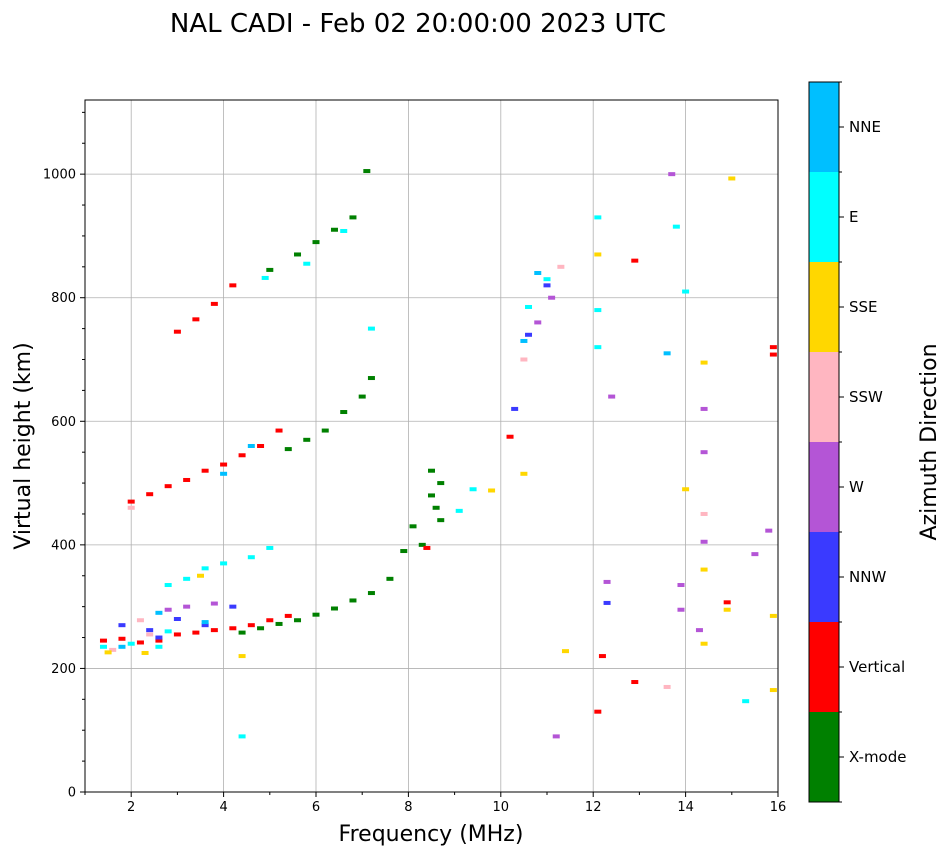 This screenshot has width=951, height=856. What do you see at coordinates (418, 24) in the screenshot?
I see `chart-title: NAL CADI - Feb 02 20:00:00 2023 UTC` at bounding box center [418, 24].